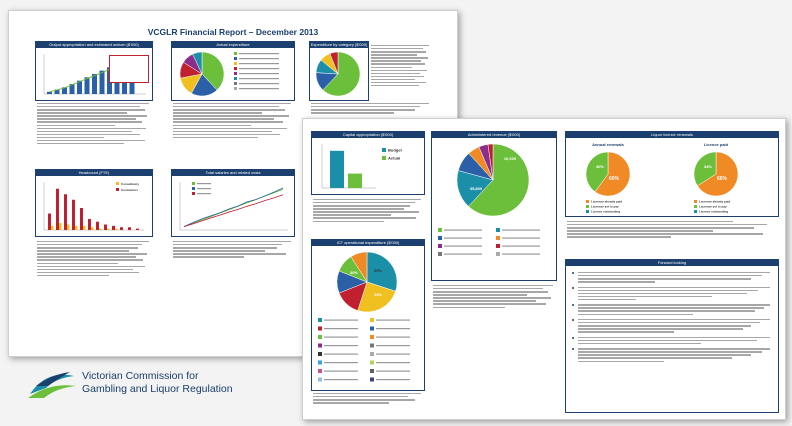 This screenshot has height=426, width=792. I want to click on output-notes, so click(93, 124).